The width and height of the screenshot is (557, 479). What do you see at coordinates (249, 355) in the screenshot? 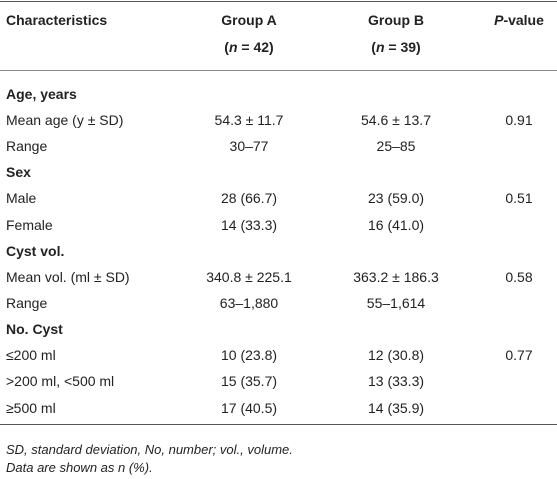
I see `value-cell: 10 (23.8)` at bounding box center [249, 355].